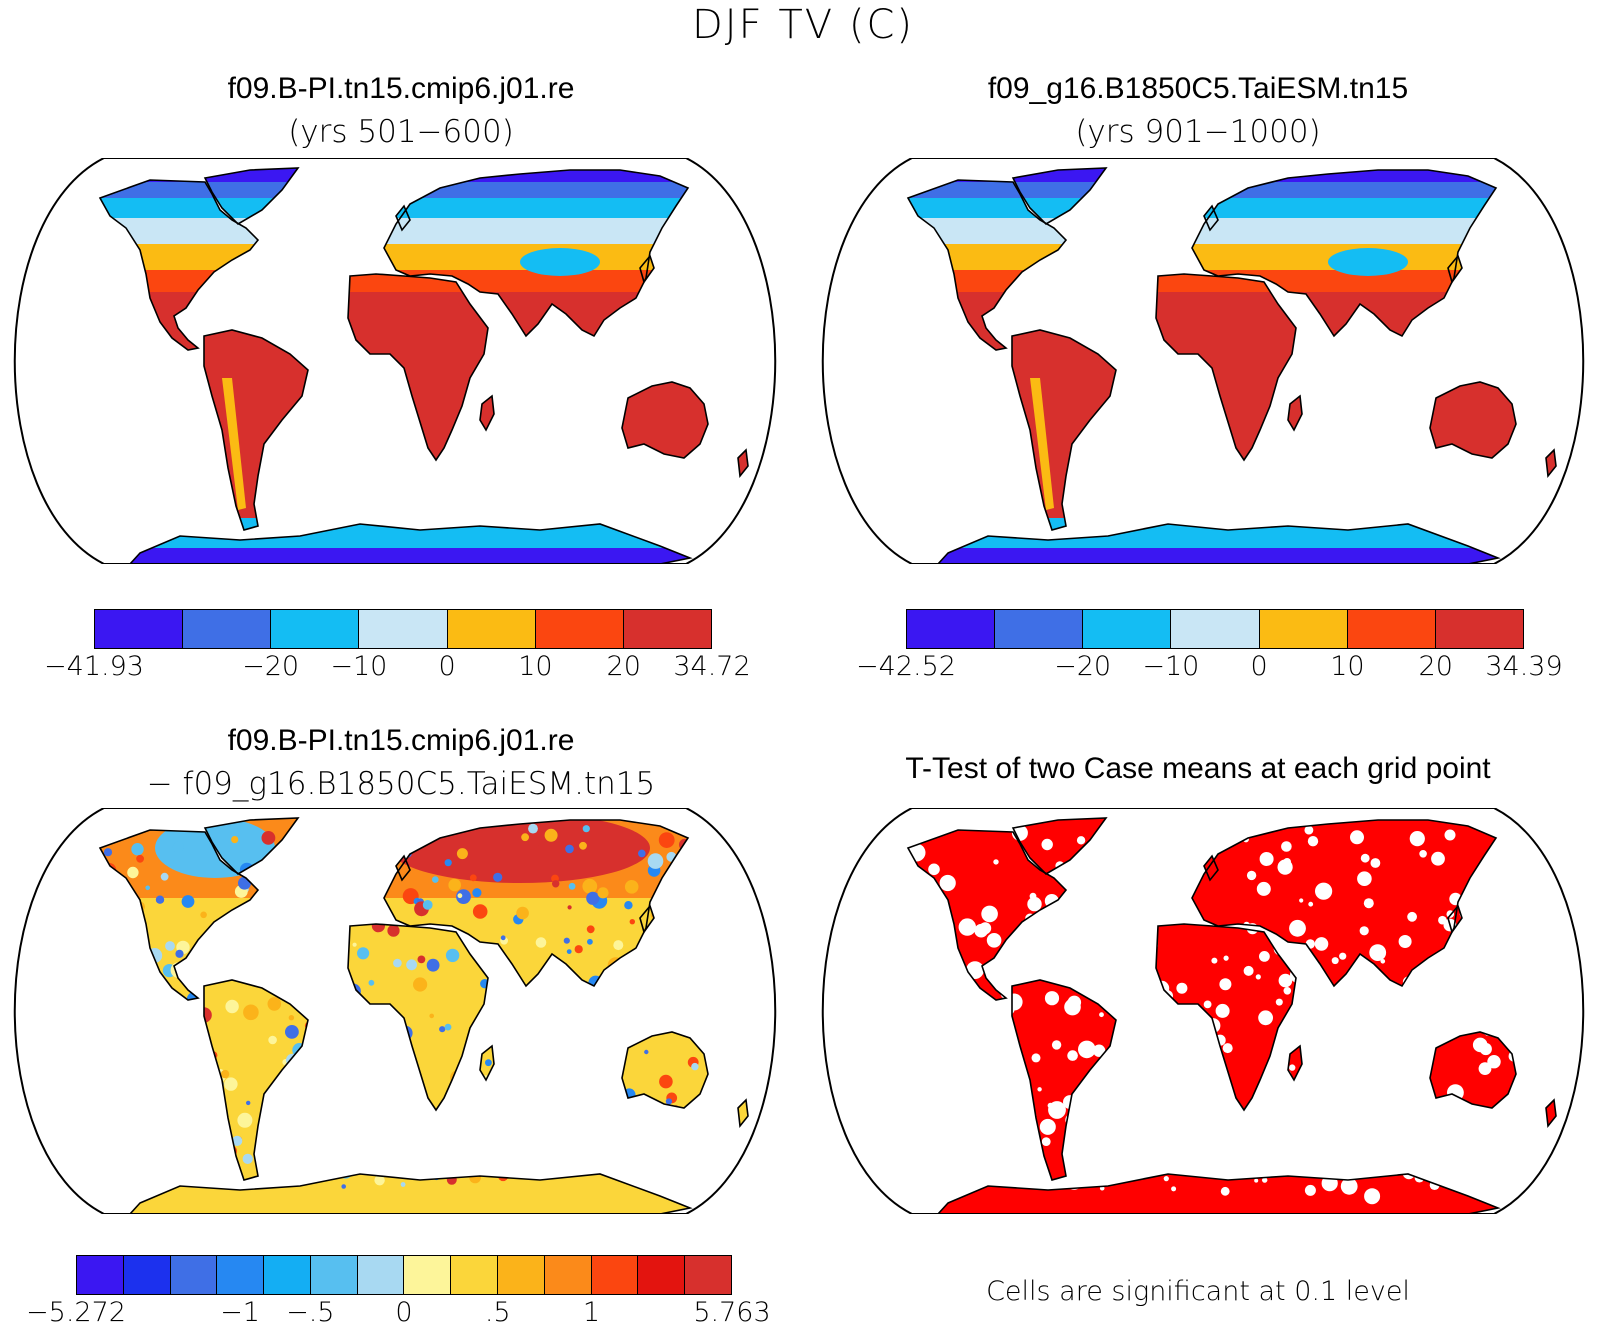 This screenshot has height=1328, width=1606. I want to click on coastline-nz, so click(1551, 1113).